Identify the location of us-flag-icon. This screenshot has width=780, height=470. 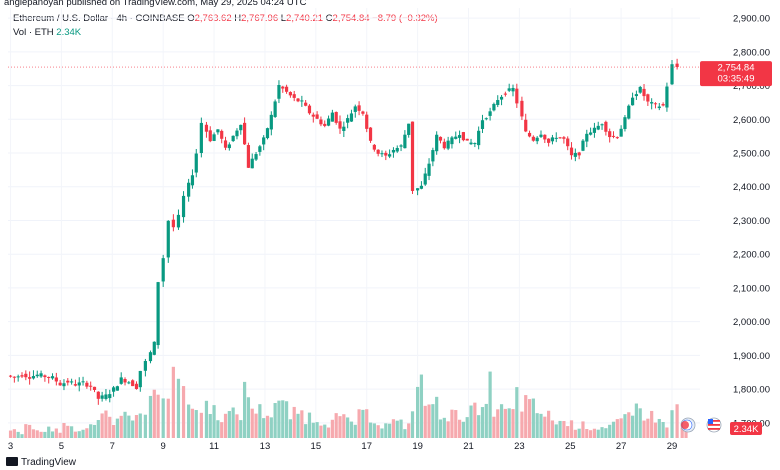
(714, 425).